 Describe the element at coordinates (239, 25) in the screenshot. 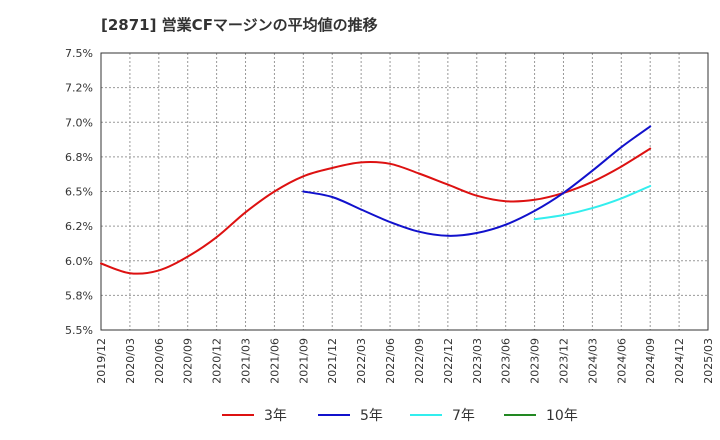

I see `chart-title: [2871] 営業CFマージンの平均値の推移` at that location.